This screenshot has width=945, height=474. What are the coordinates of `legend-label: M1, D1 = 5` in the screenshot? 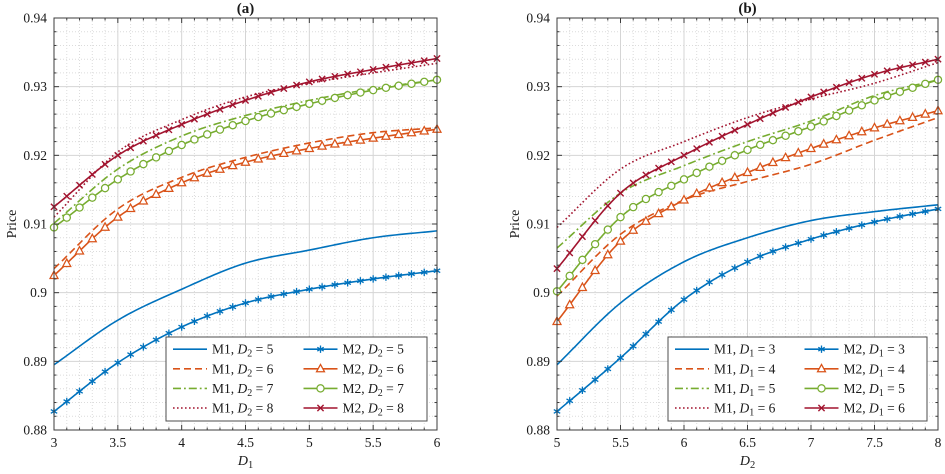 It's located at (745, 390).